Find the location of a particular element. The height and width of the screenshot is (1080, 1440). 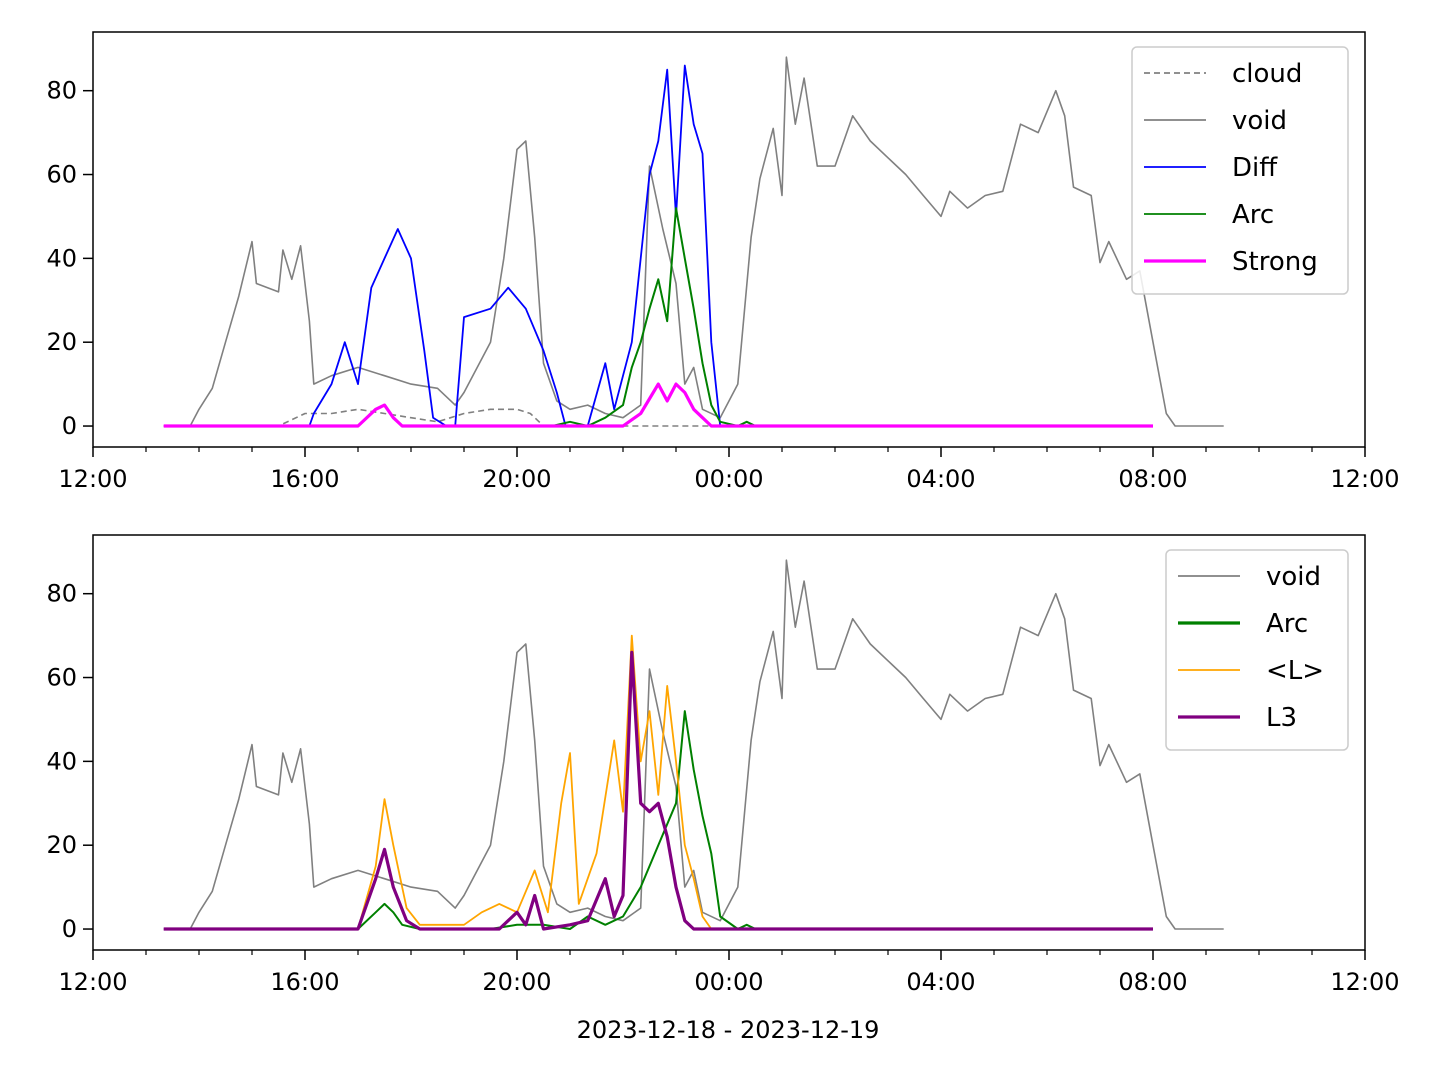

bottom-chart-ytick-label: 0 is located at coordinates (69, 929).